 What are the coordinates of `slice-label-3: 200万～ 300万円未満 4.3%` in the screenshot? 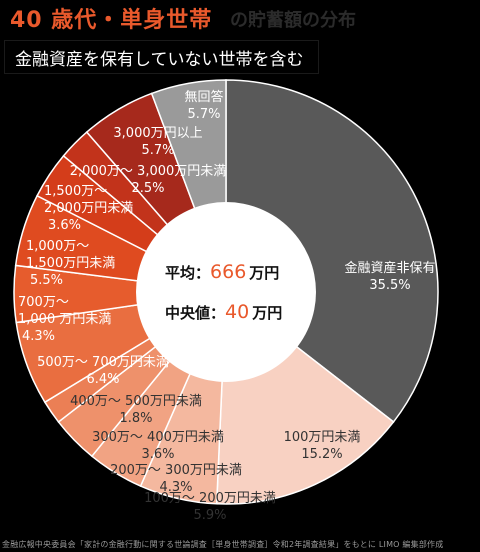 It's located at (176, 479).